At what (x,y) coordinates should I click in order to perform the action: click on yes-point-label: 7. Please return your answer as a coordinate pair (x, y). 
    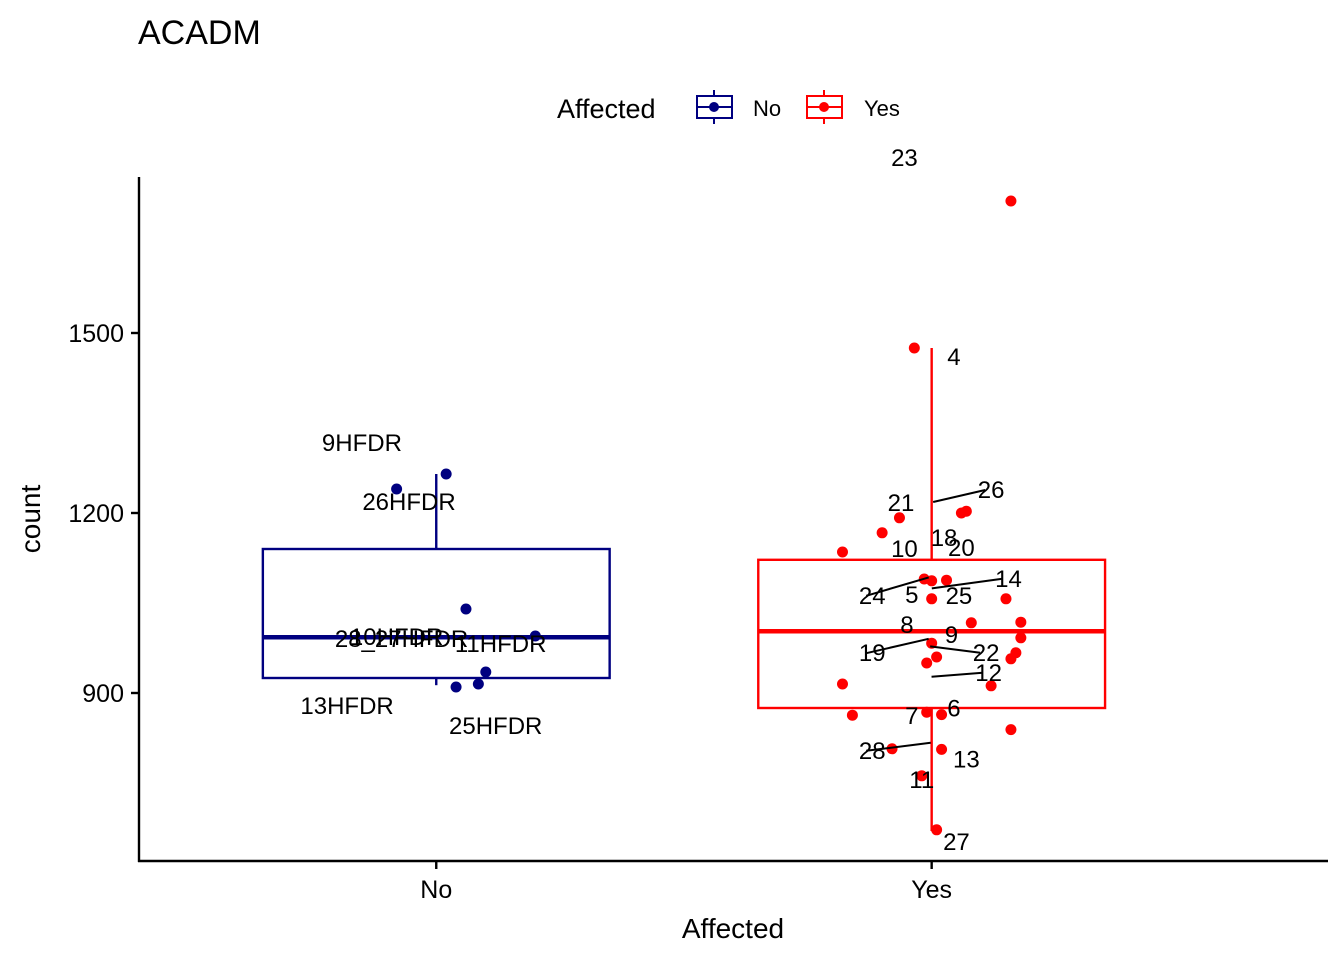
    Looking at the image, I should click on (911, 716).